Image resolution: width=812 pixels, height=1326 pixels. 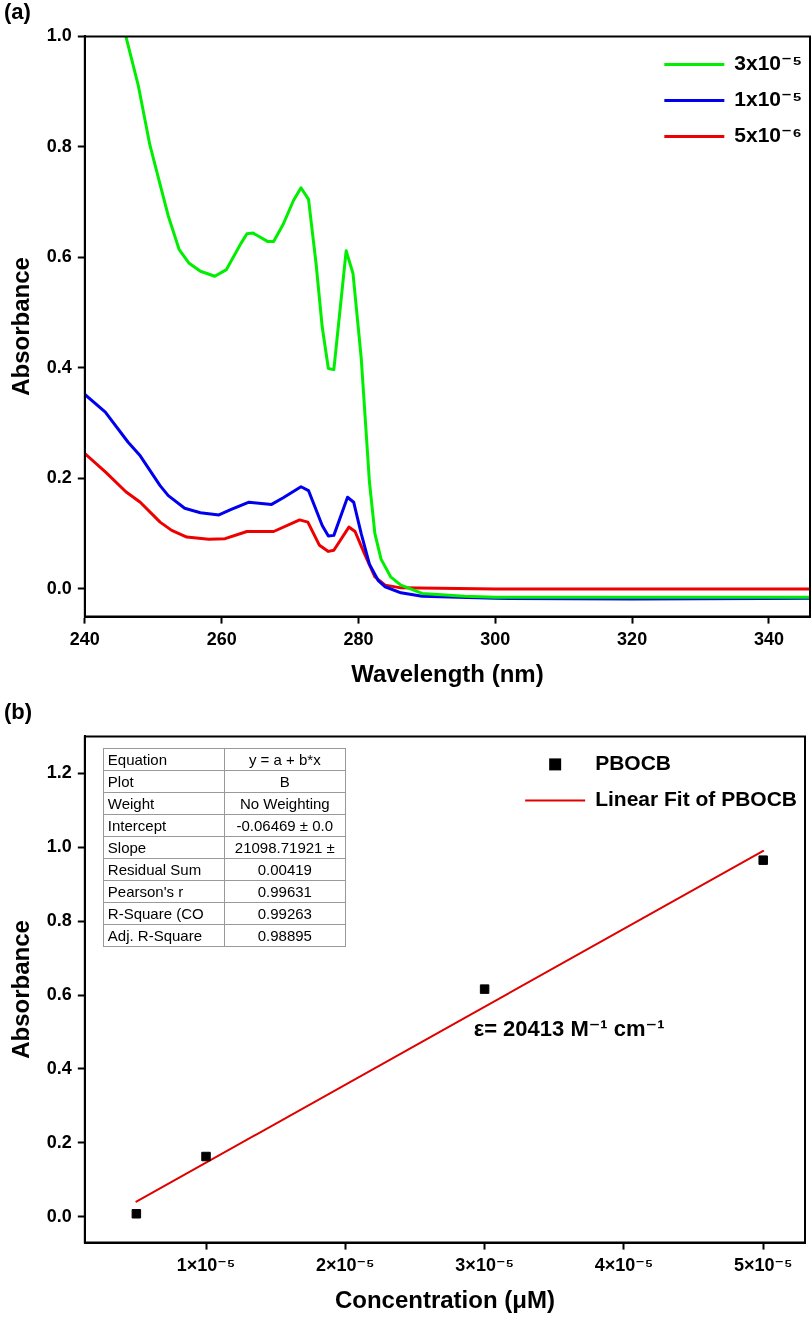 What do you see at coordinates (84, 639) in the screenshot?
I see `x-tick-label: 240` at bounding box center [84, 639].